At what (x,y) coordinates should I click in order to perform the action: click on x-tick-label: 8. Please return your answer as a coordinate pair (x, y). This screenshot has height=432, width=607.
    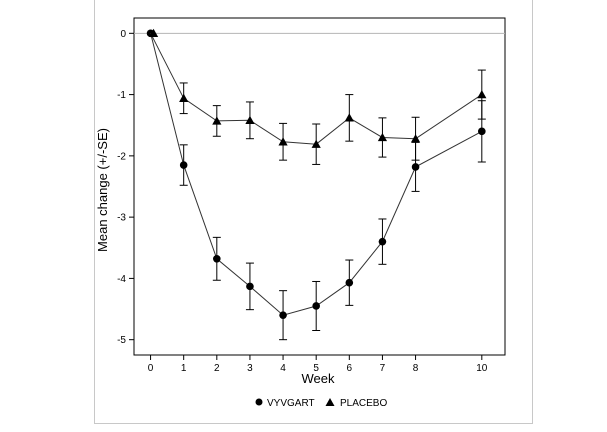
    Looking at the image, I should click on (416, 368).